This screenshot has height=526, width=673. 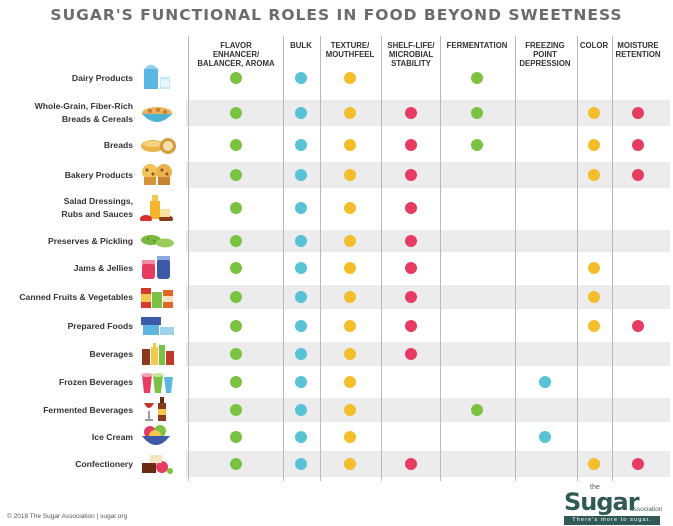 What do you see at coordinates (158, 210) in the screenshot?
I see `sauces-icon` at bounding box center [158, 210].